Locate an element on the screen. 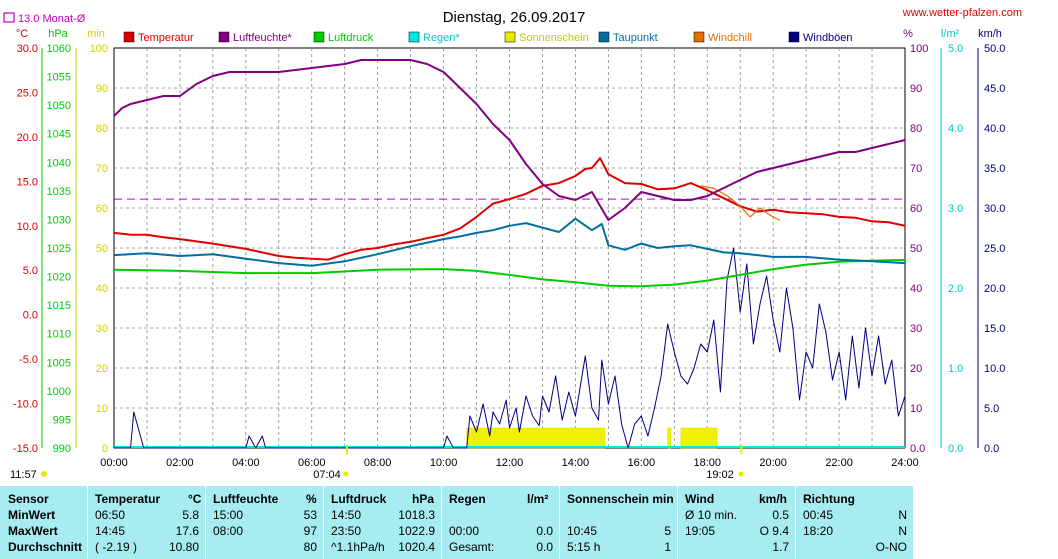 The width and height of the screenshot is (1058, 559). month-avg-label: 13.0 Monat-Ø is located at coordinates (52, 19).